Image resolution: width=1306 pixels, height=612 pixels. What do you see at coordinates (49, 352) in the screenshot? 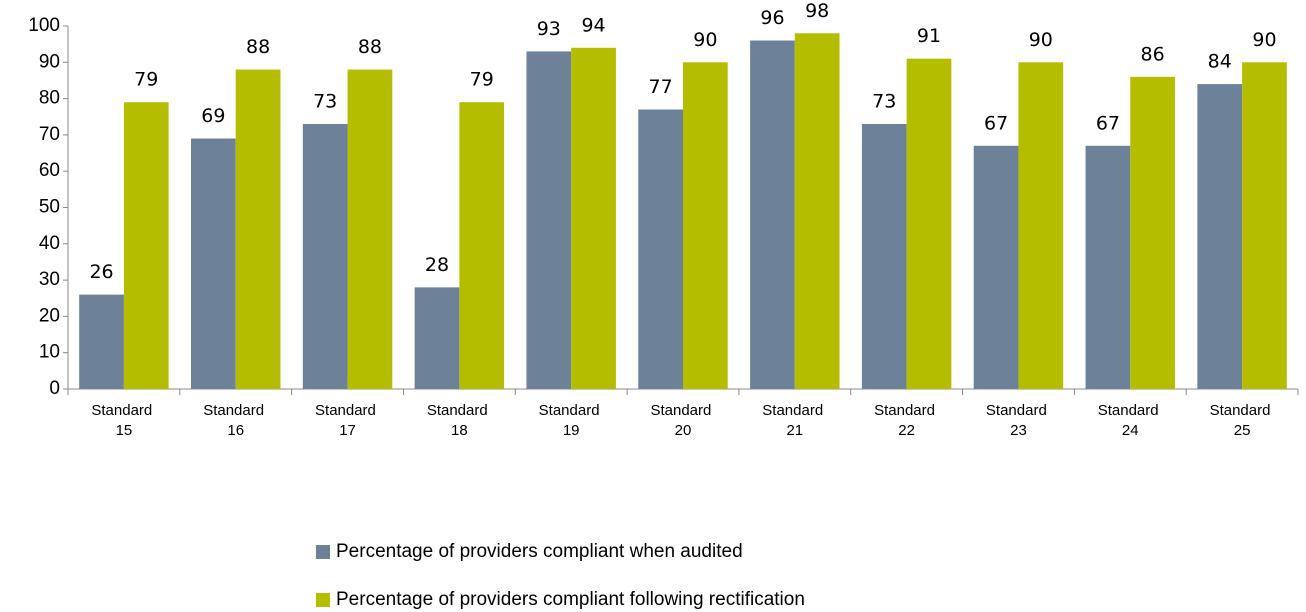
I see `y-tick-label: 10` at bounding box center [49, 352].